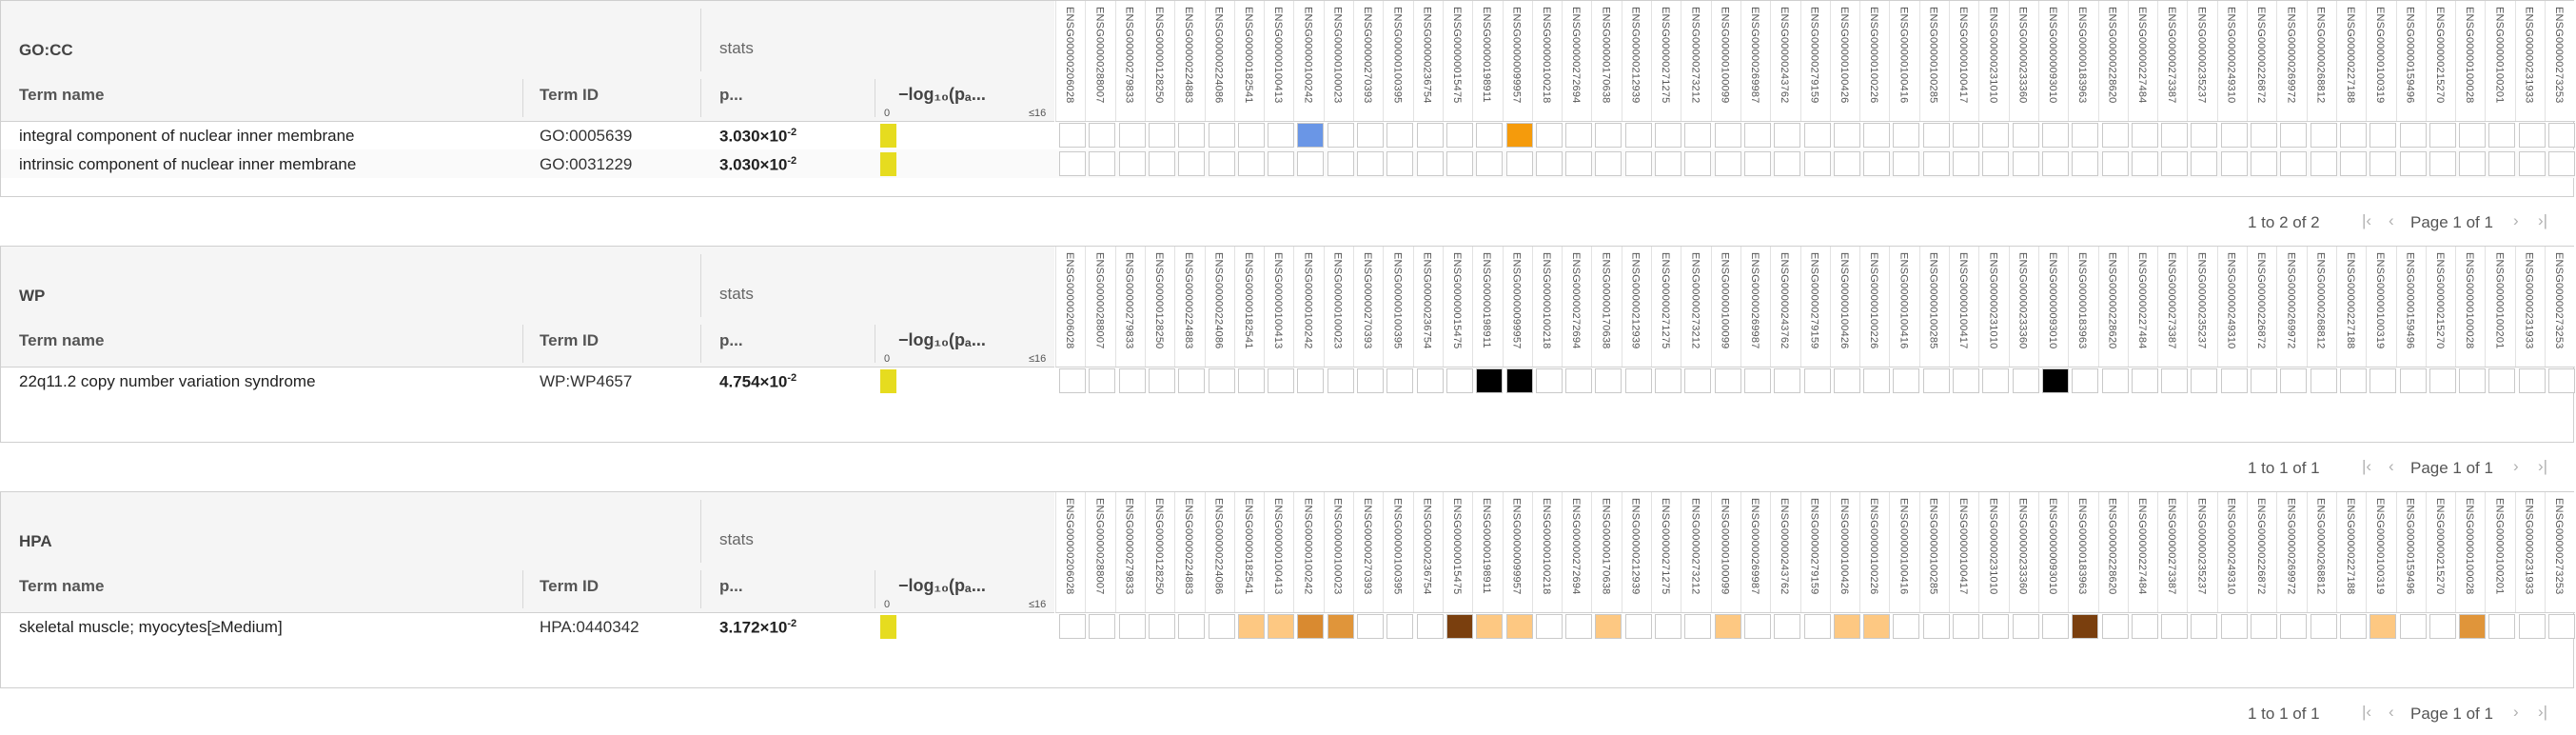 The image size is (2576, 735). I want to click on gene-column: ENSG00000228620, so click(2113, 552).